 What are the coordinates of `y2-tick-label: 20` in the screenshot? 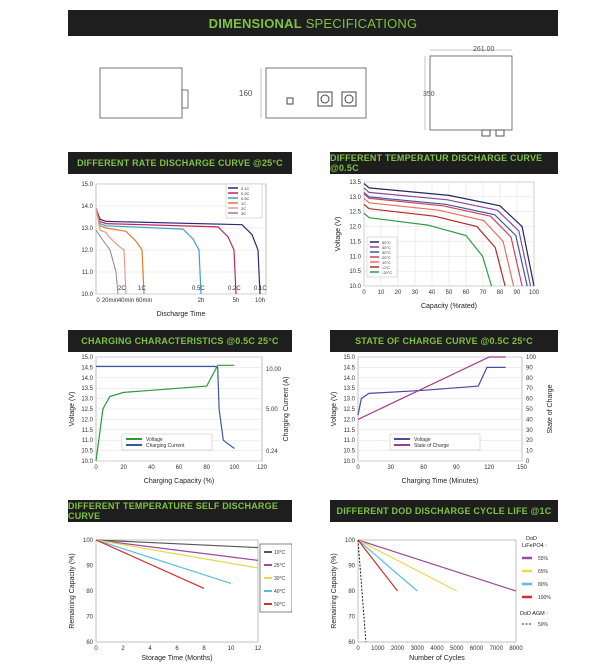 It's located at (529, 441).